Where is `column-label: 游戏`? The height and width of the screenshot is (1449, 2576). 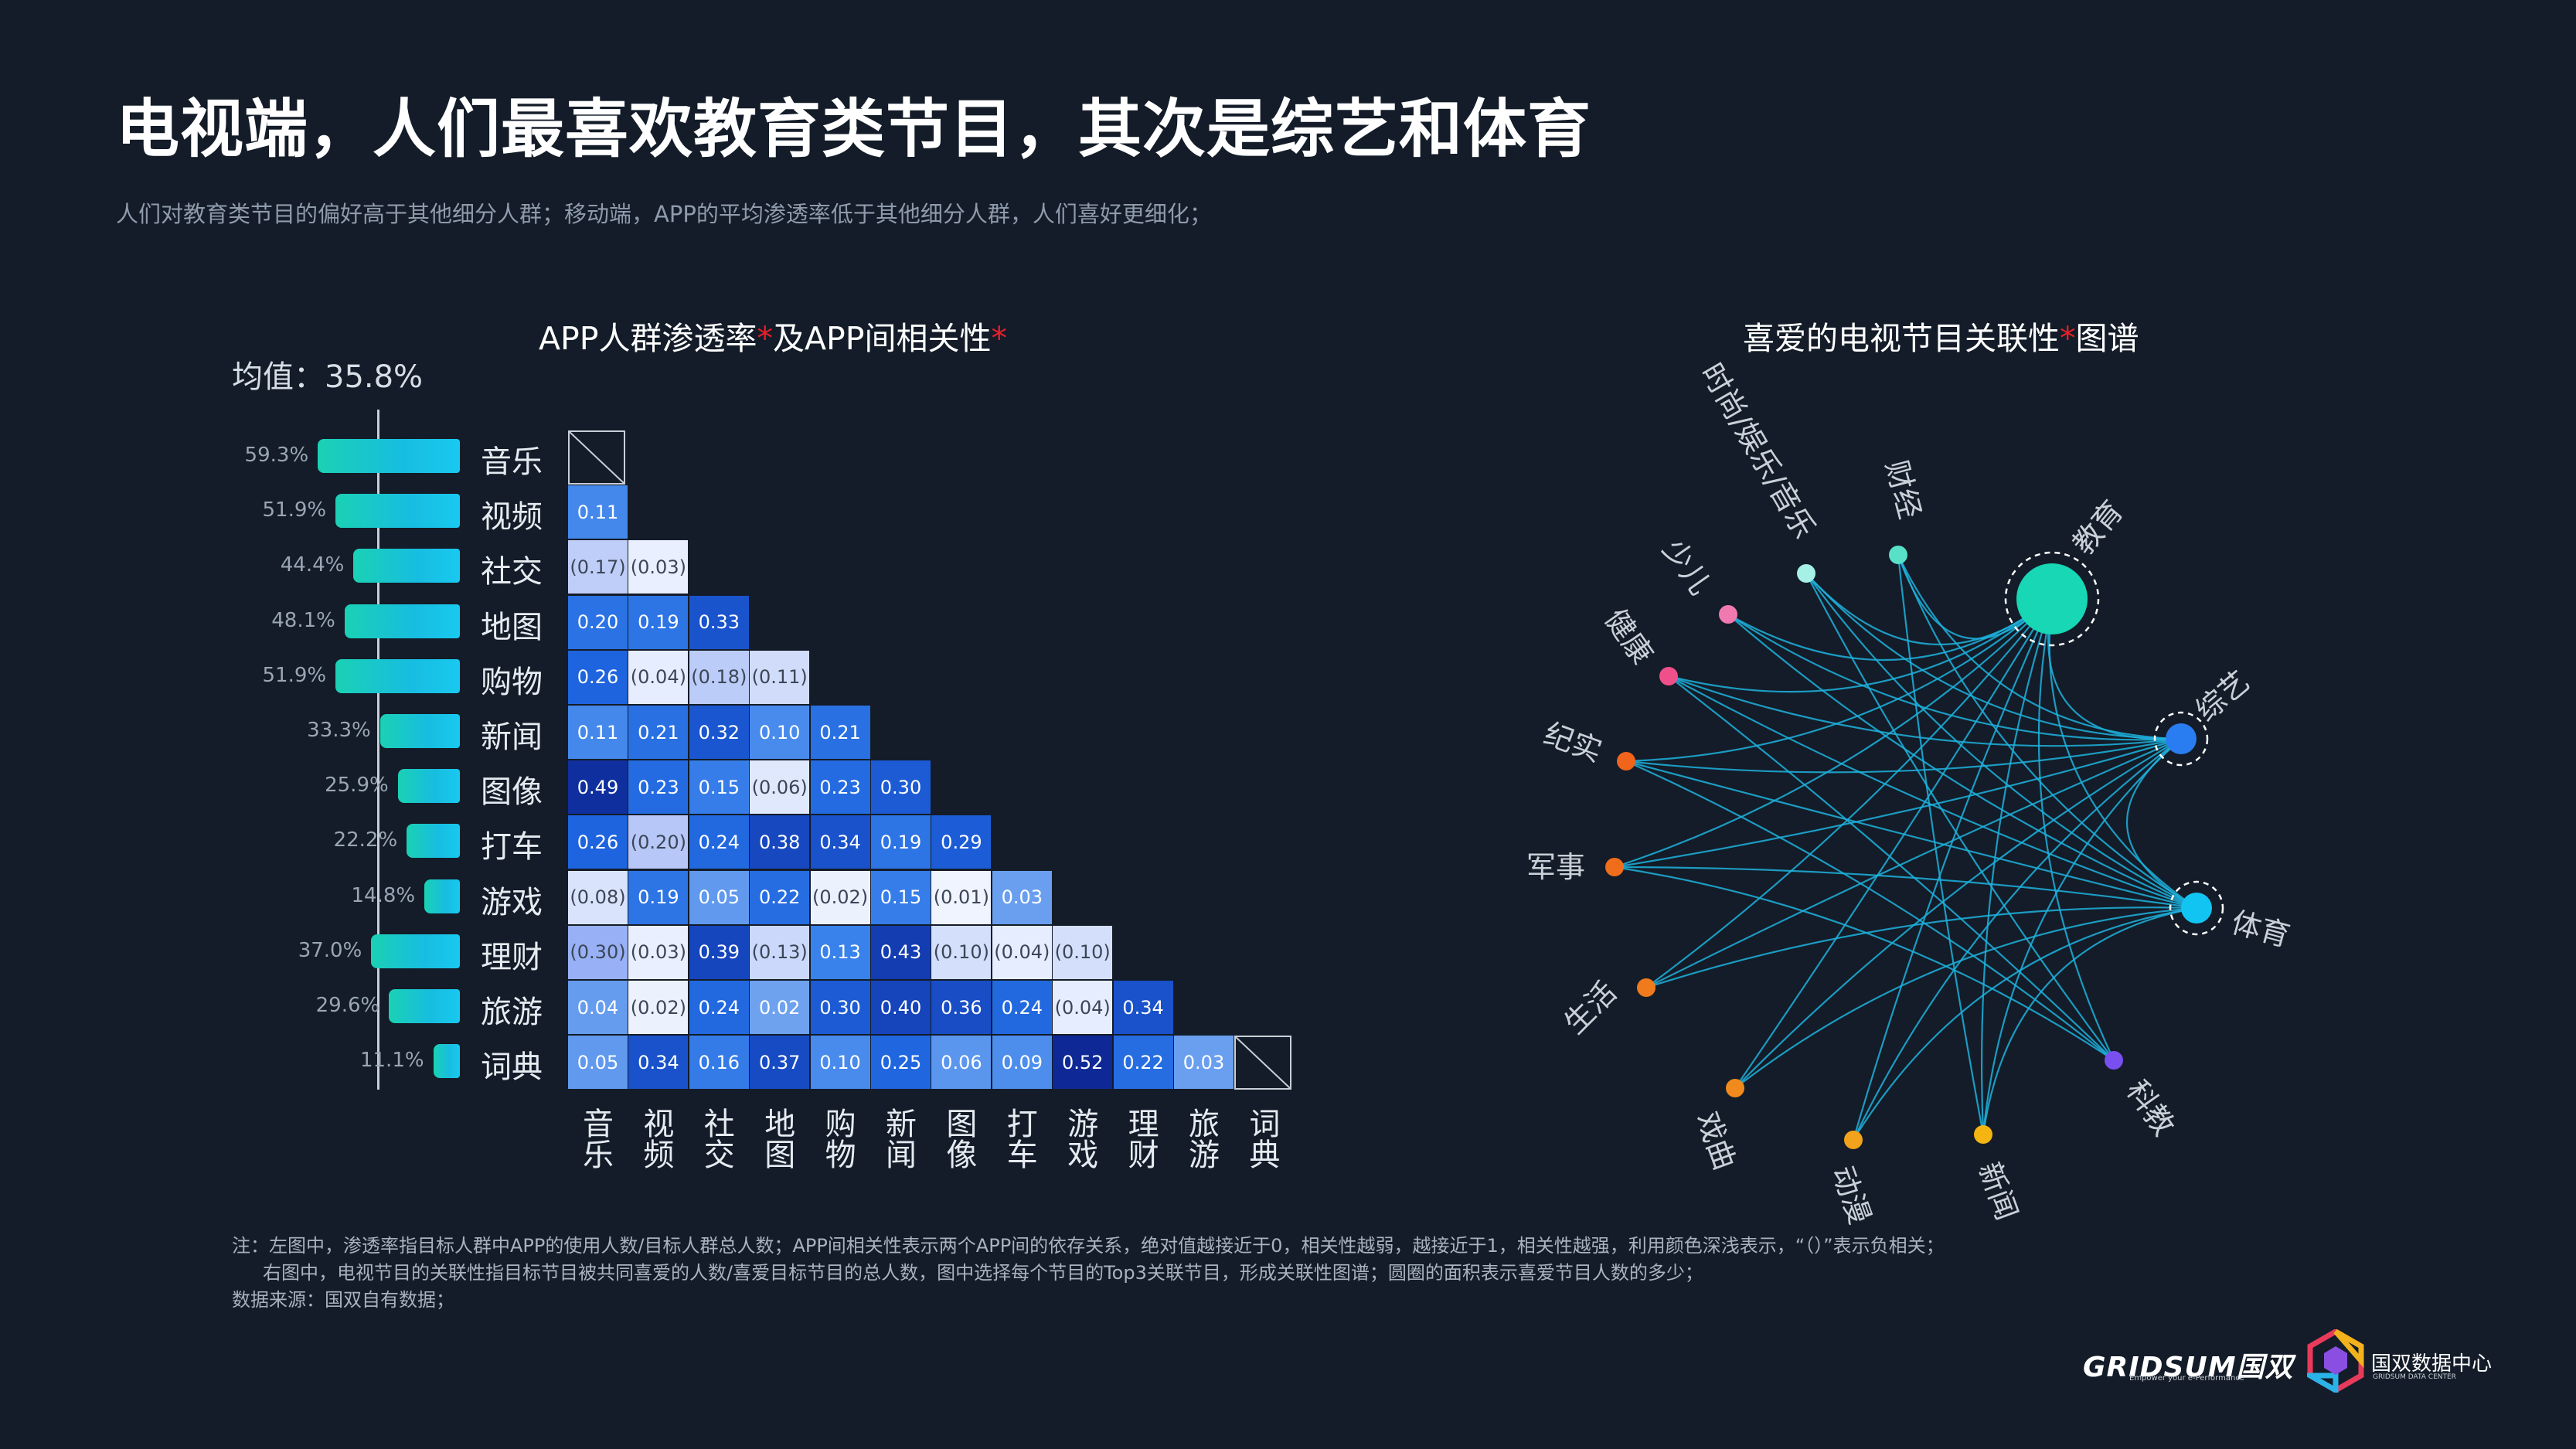
column-label: 游戏 is located at coordinates (1083, 1140).